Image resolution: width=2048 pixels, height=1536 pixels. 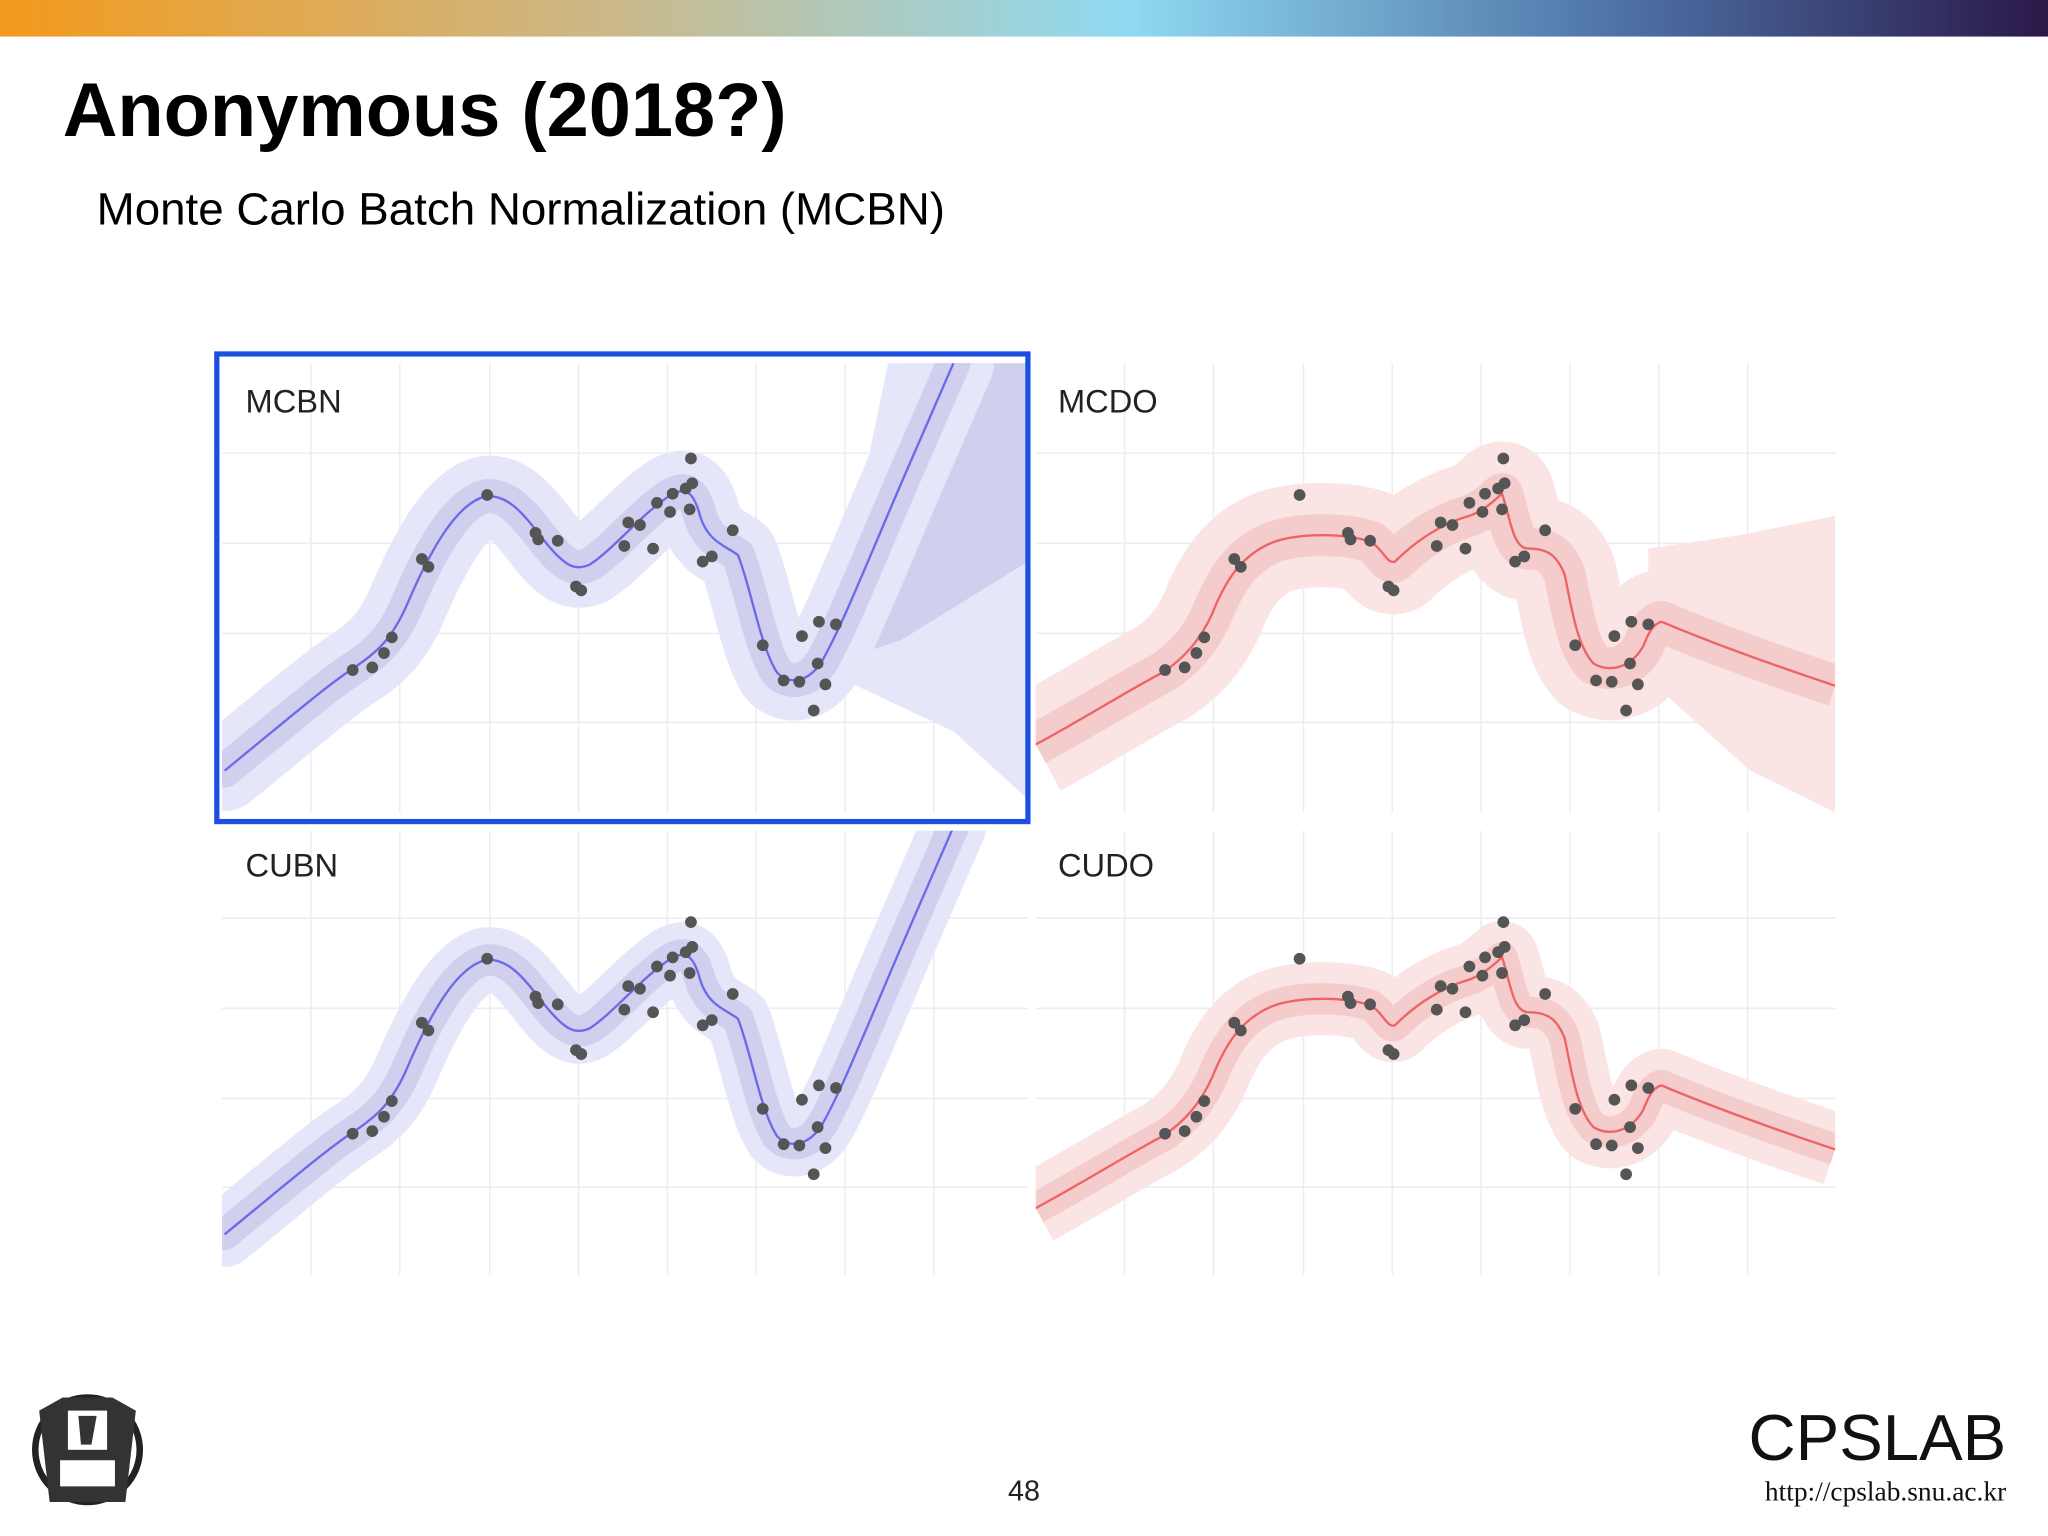 What do you see at coordinates (1885, 1492) in the screenshot?
I see `url: http://cpslab.snu.ac.kr` at bounding box center [1885, 1492].